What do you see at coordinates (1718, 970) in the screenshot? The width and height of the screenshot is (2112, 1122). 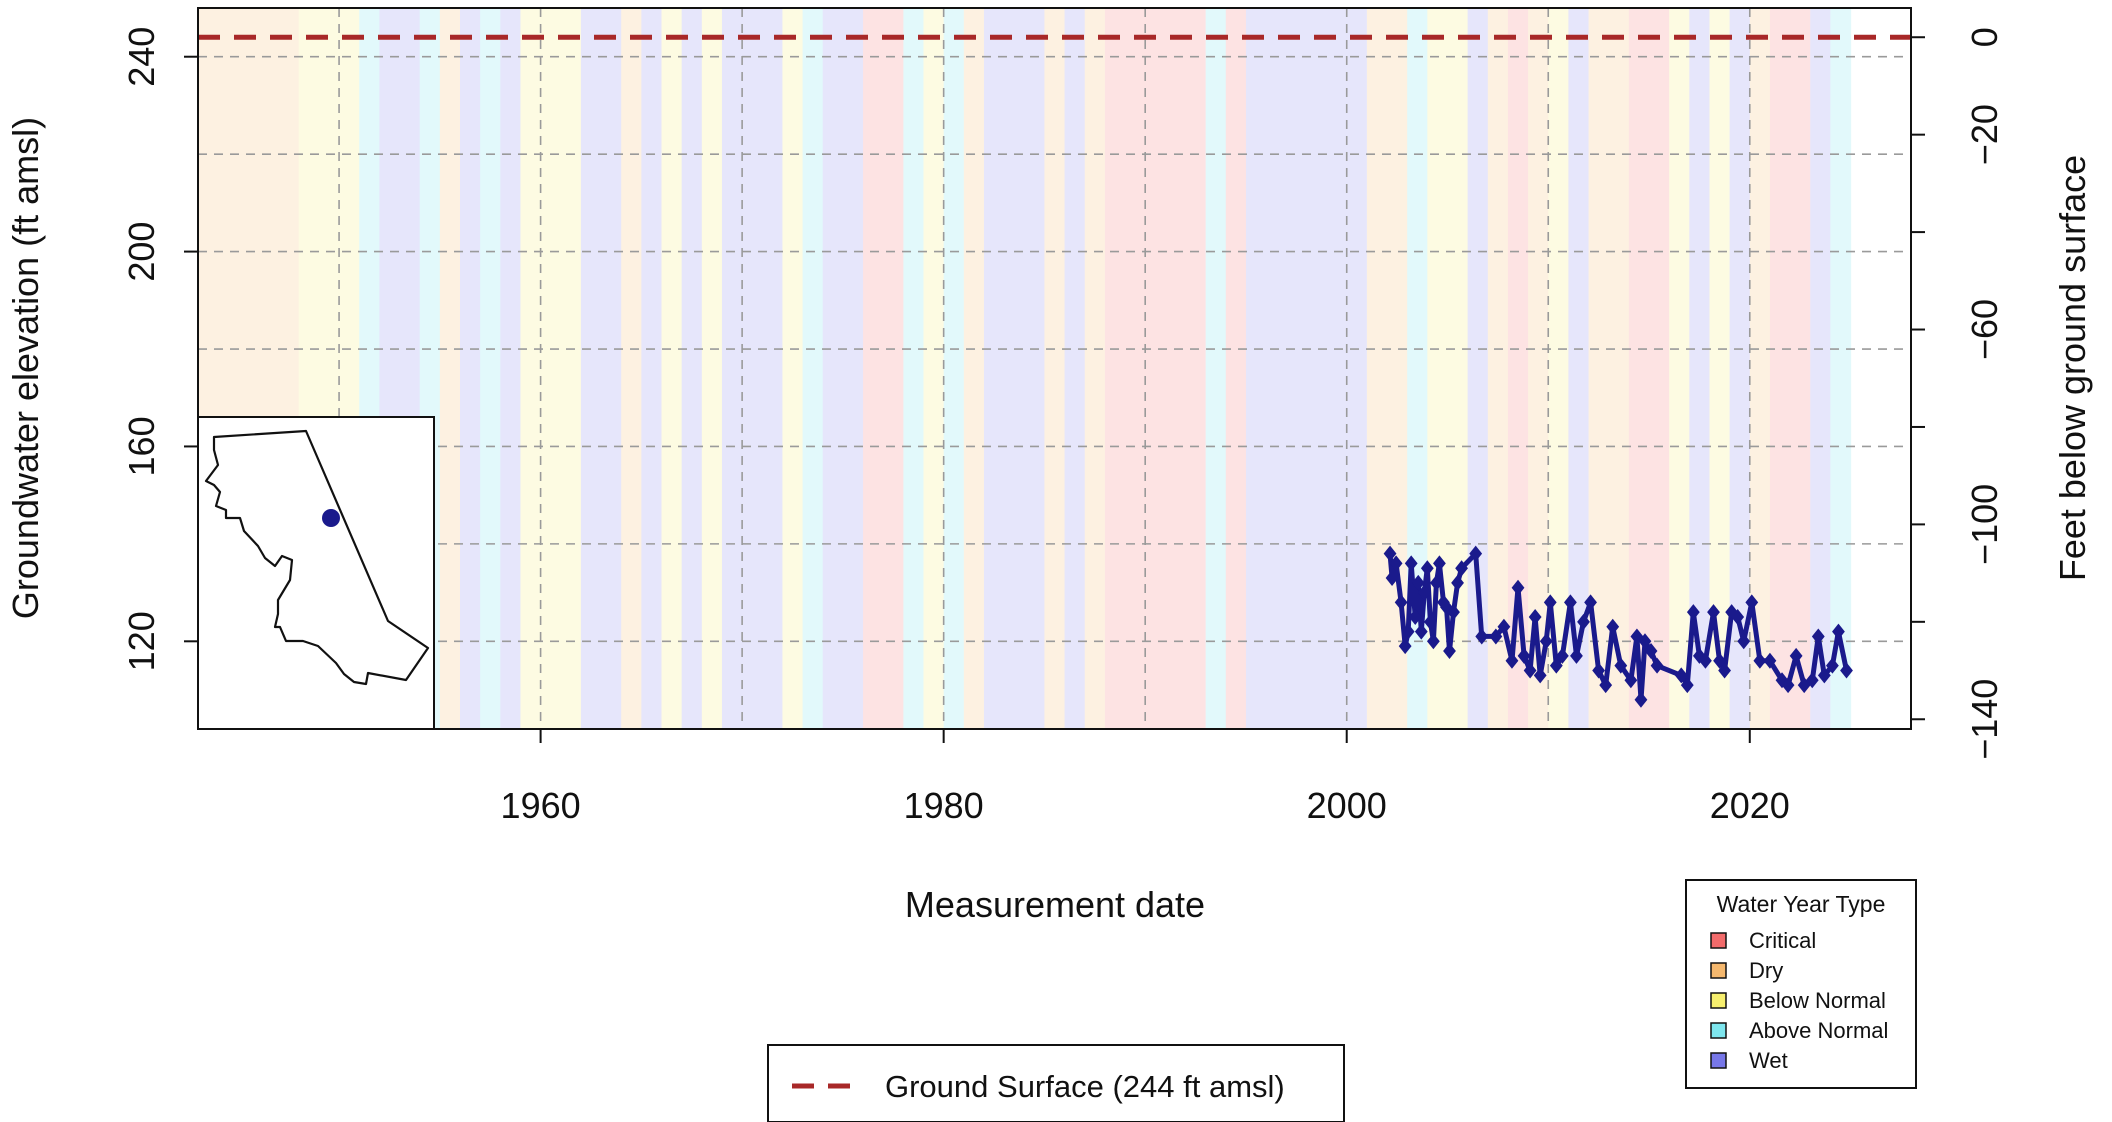 I see `legend-swatch-d` at bounding box center [1718, 970].